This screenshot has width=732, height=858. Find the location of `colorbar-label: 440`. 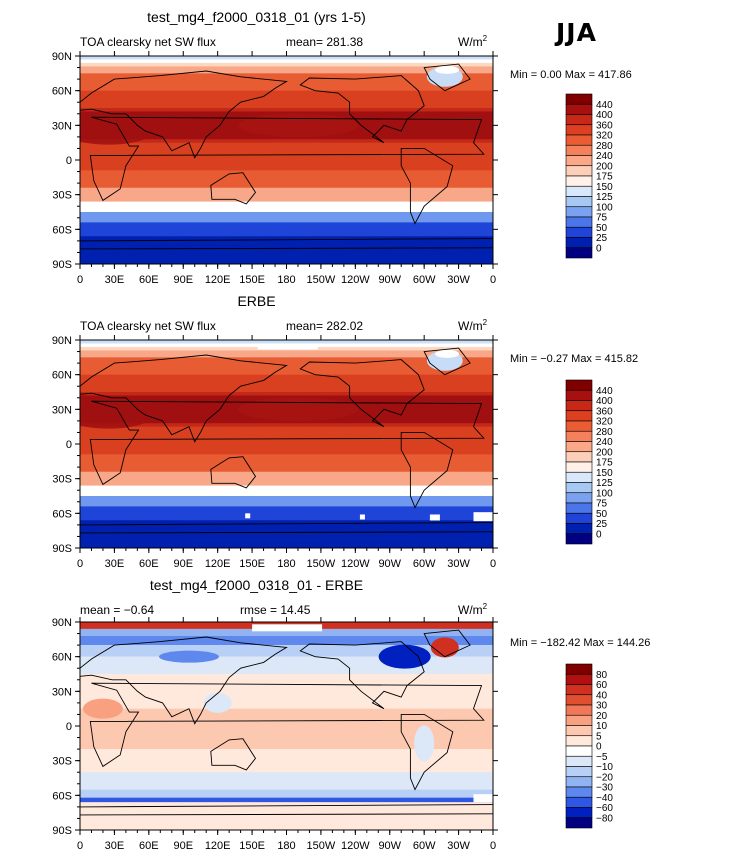

colorbar-label: 440 is located at coordinates (604, 105).